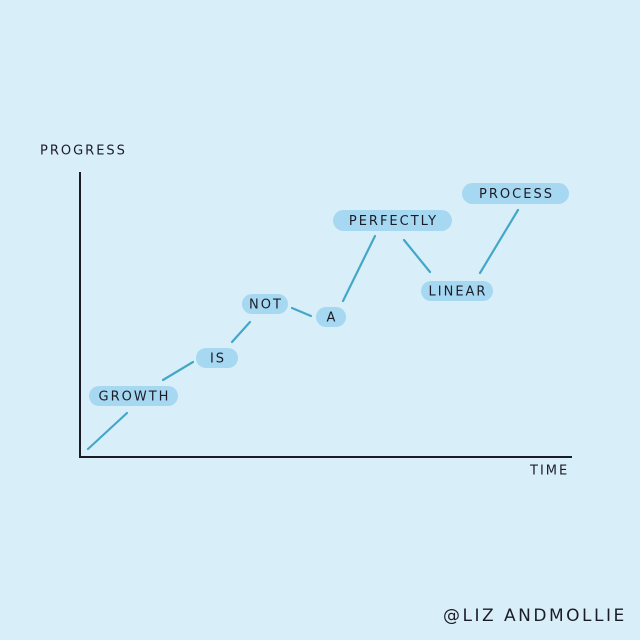  I want to click on word-label: LINEAR, so click(458, 292).